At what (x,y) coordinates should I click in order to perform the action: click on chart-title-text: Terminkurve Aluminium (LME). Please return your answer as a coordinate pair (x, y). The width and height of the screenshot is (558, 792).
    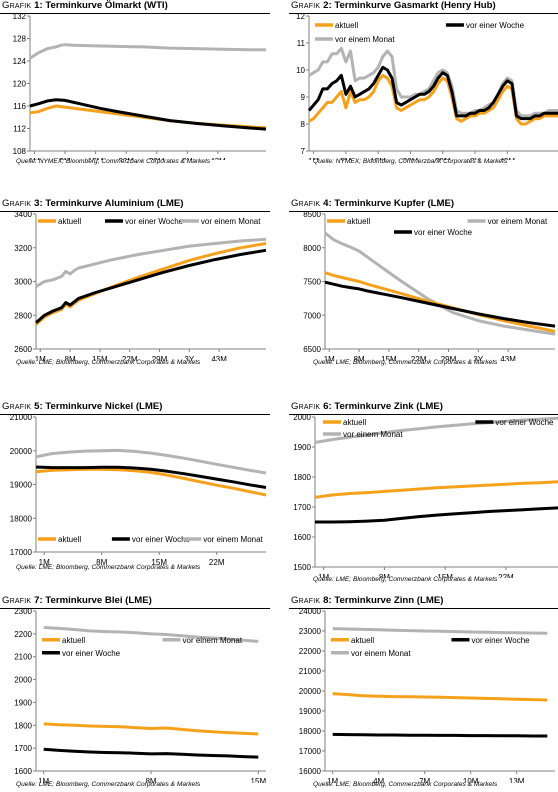
    Looking at the image, I should click on (113, 203).